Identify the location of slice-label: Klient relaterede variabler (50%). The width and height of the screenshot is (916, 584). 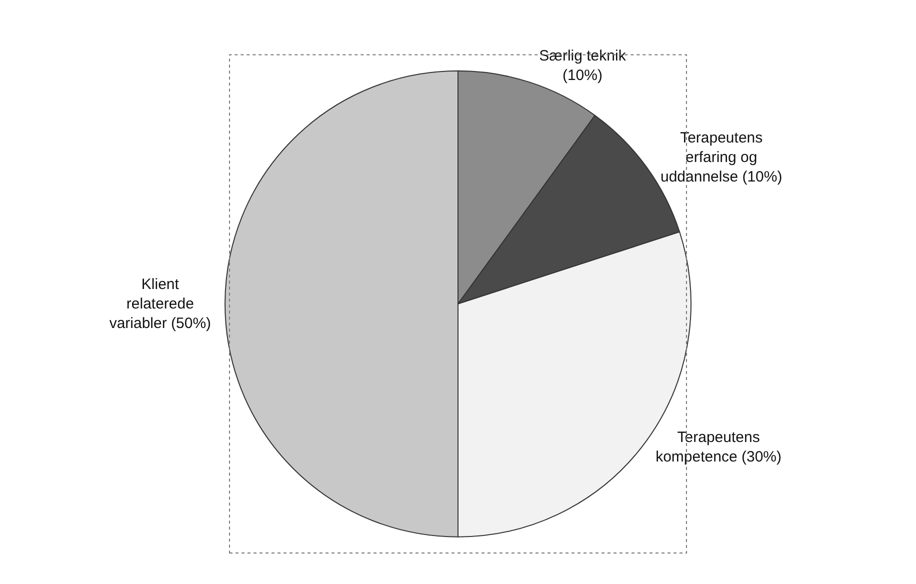
(160, 304).